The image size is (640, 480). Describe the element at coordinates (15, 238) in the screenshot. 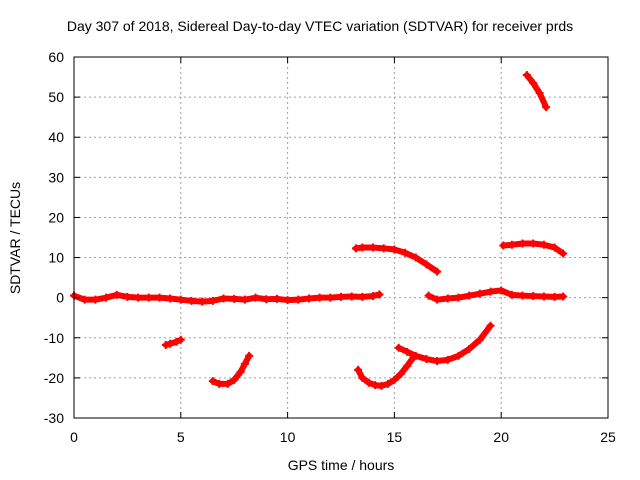

I see `y-axis-label: SDTVAR / TECUs` at that location.